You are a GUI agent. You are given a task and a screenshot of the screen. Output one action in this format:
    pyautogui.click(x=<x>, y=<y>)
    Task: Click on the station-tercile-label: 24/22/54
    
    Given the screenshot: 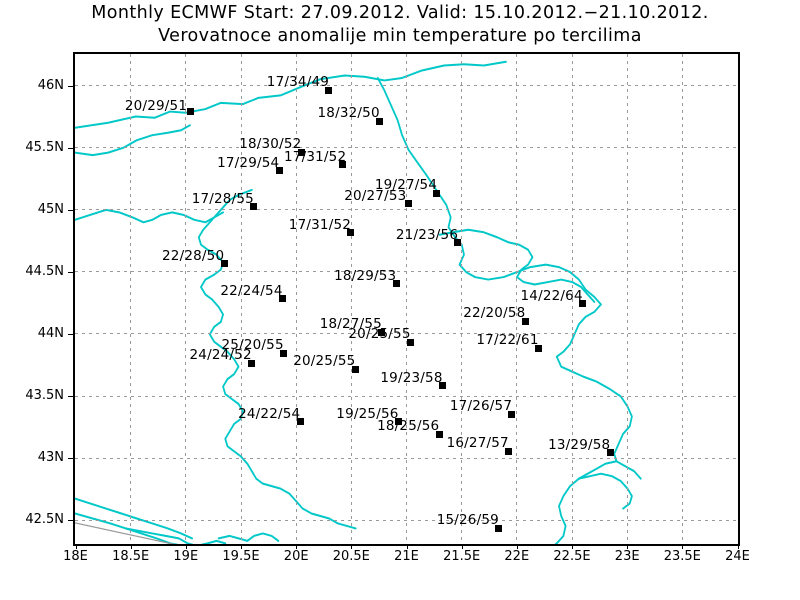 What is the action you would take?
    pyautogui.click(x=269, y=413)
    